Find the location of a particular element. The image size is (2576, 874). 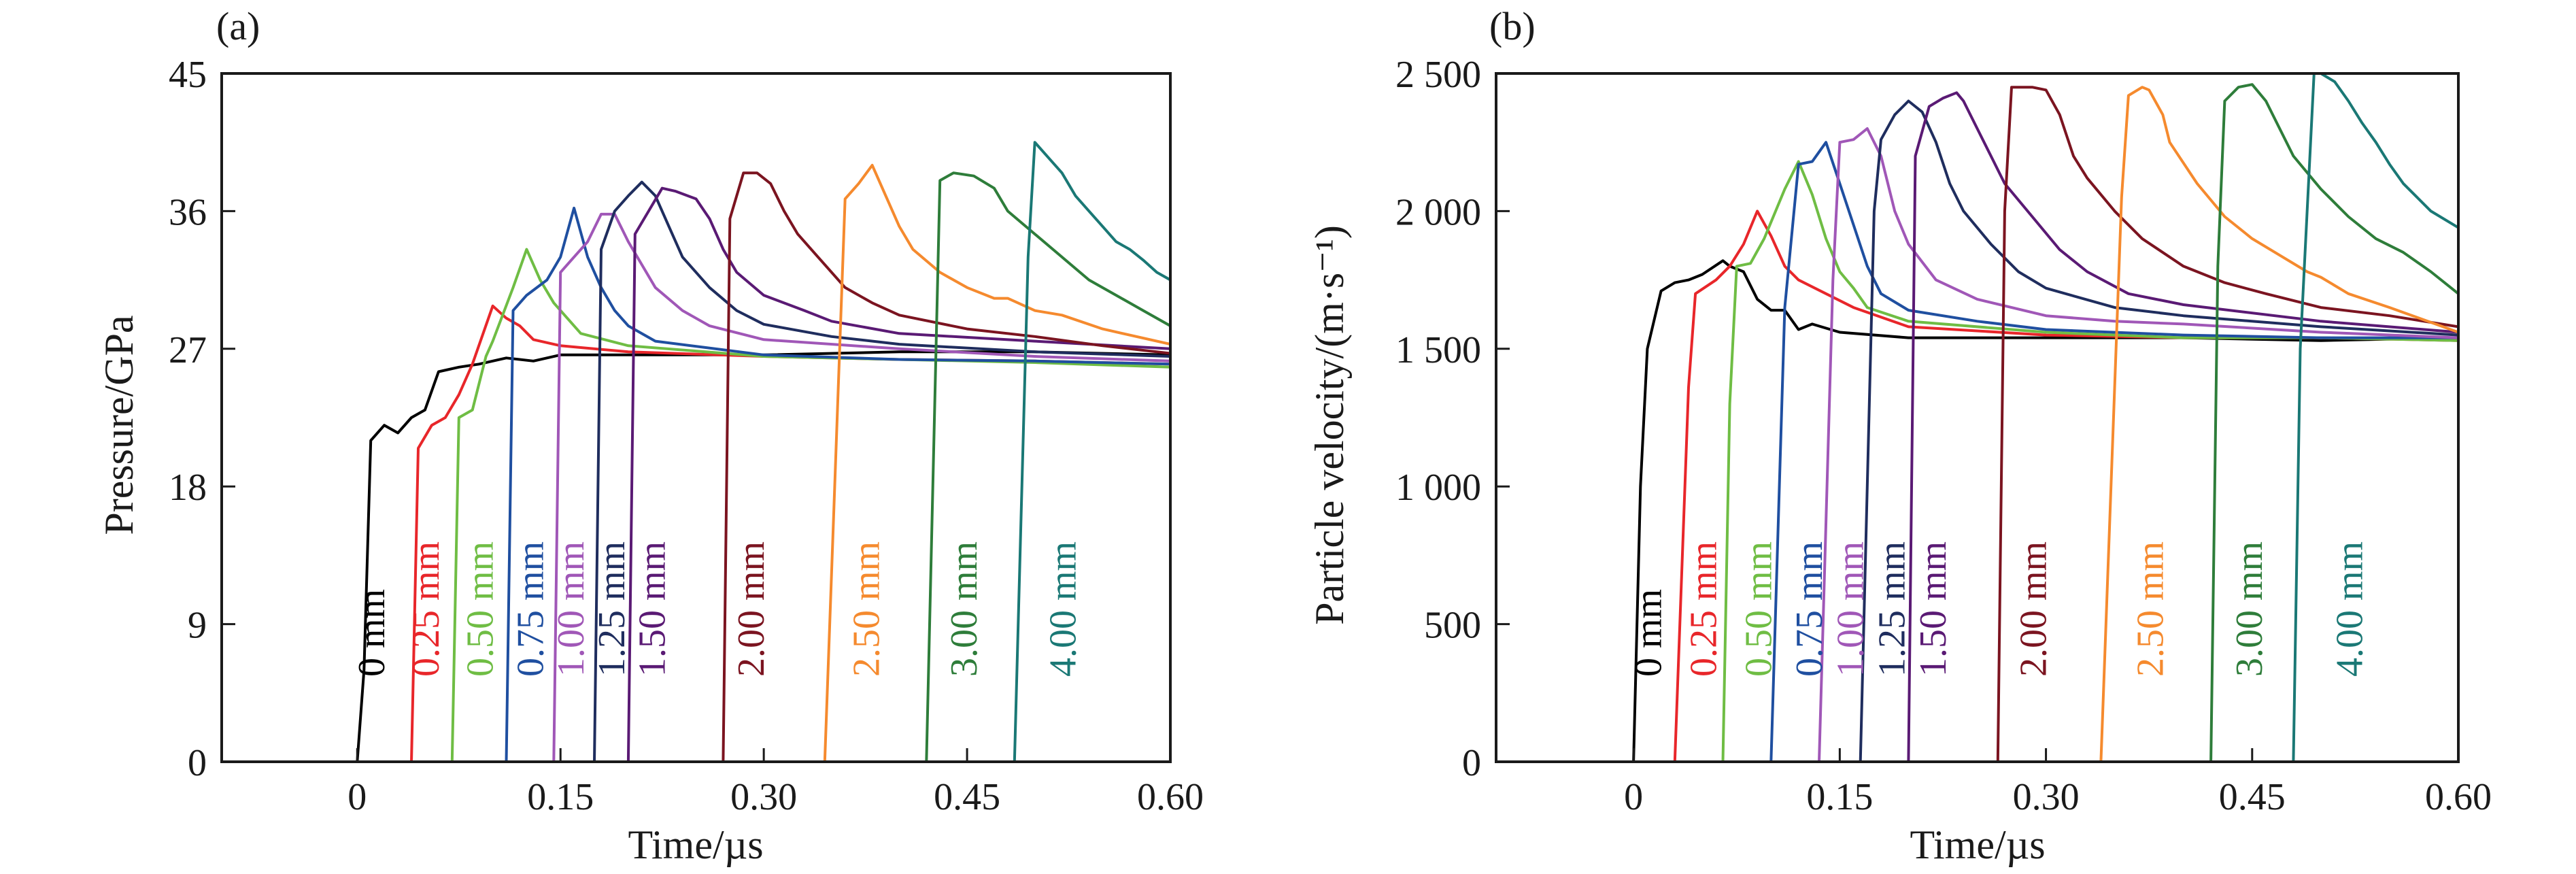

panel-a-y-tick-label: 45 is located at coordinates (188, 75).